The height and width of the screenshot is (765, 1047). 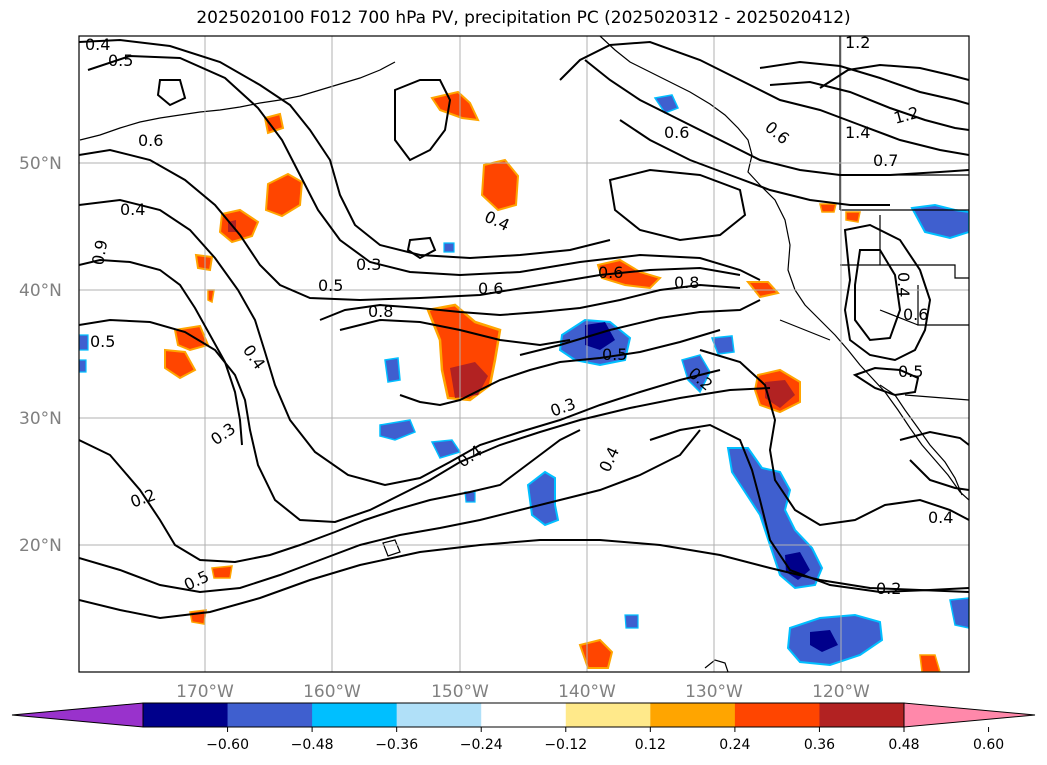 What do you see at coordinates (819, 745) in the screenshot?
I see `colorbar-tick-label: 0.36` at bounding box center [819, 745].